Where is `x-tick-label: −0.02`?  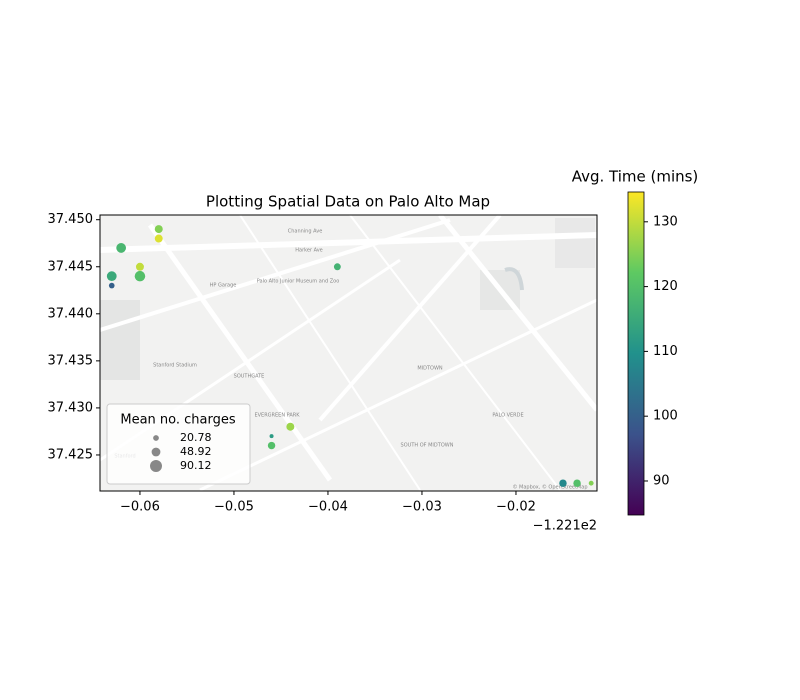
x-tick-label: −0.02 is located at coordinates (516, 507).